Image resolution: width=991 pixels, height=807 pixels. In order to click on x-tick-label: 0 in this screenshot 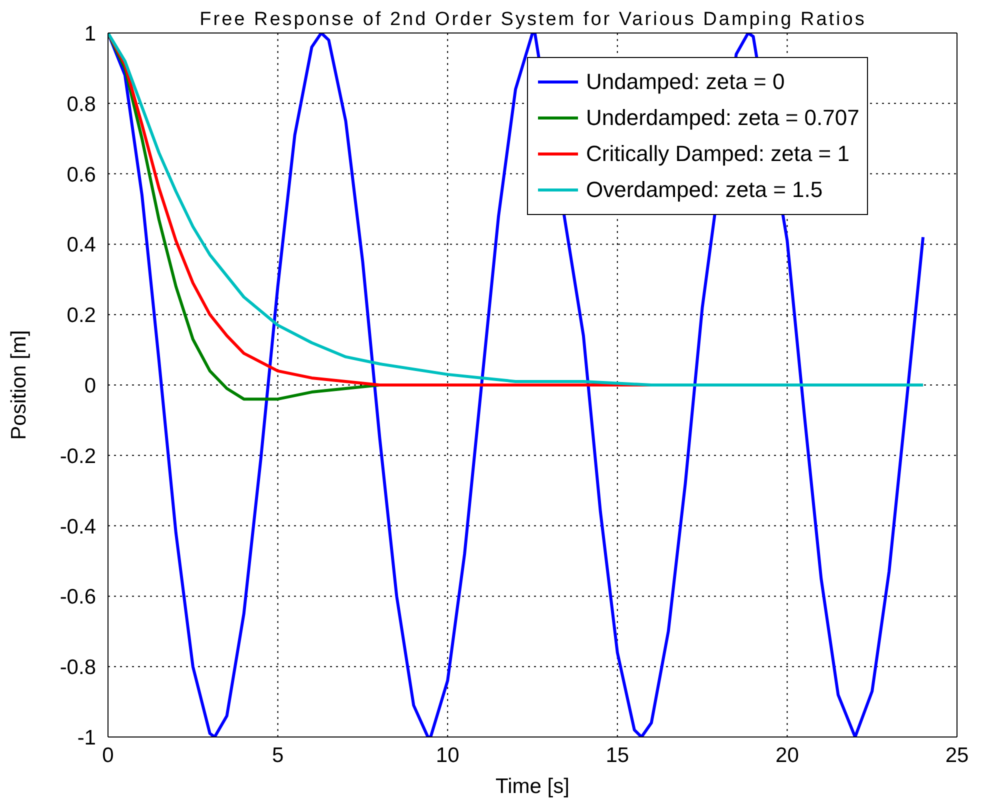, I will do `click(108, 755)`.